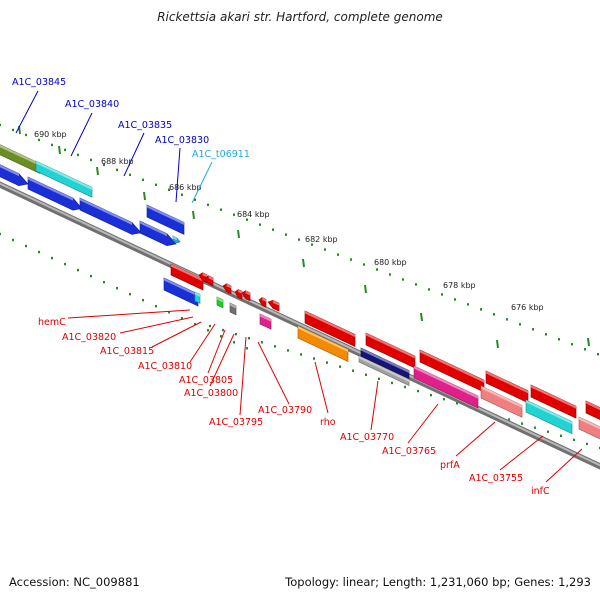 The image size is (600, 600). I want to click on gene-label-reverse: hemC, so click(52, 322).